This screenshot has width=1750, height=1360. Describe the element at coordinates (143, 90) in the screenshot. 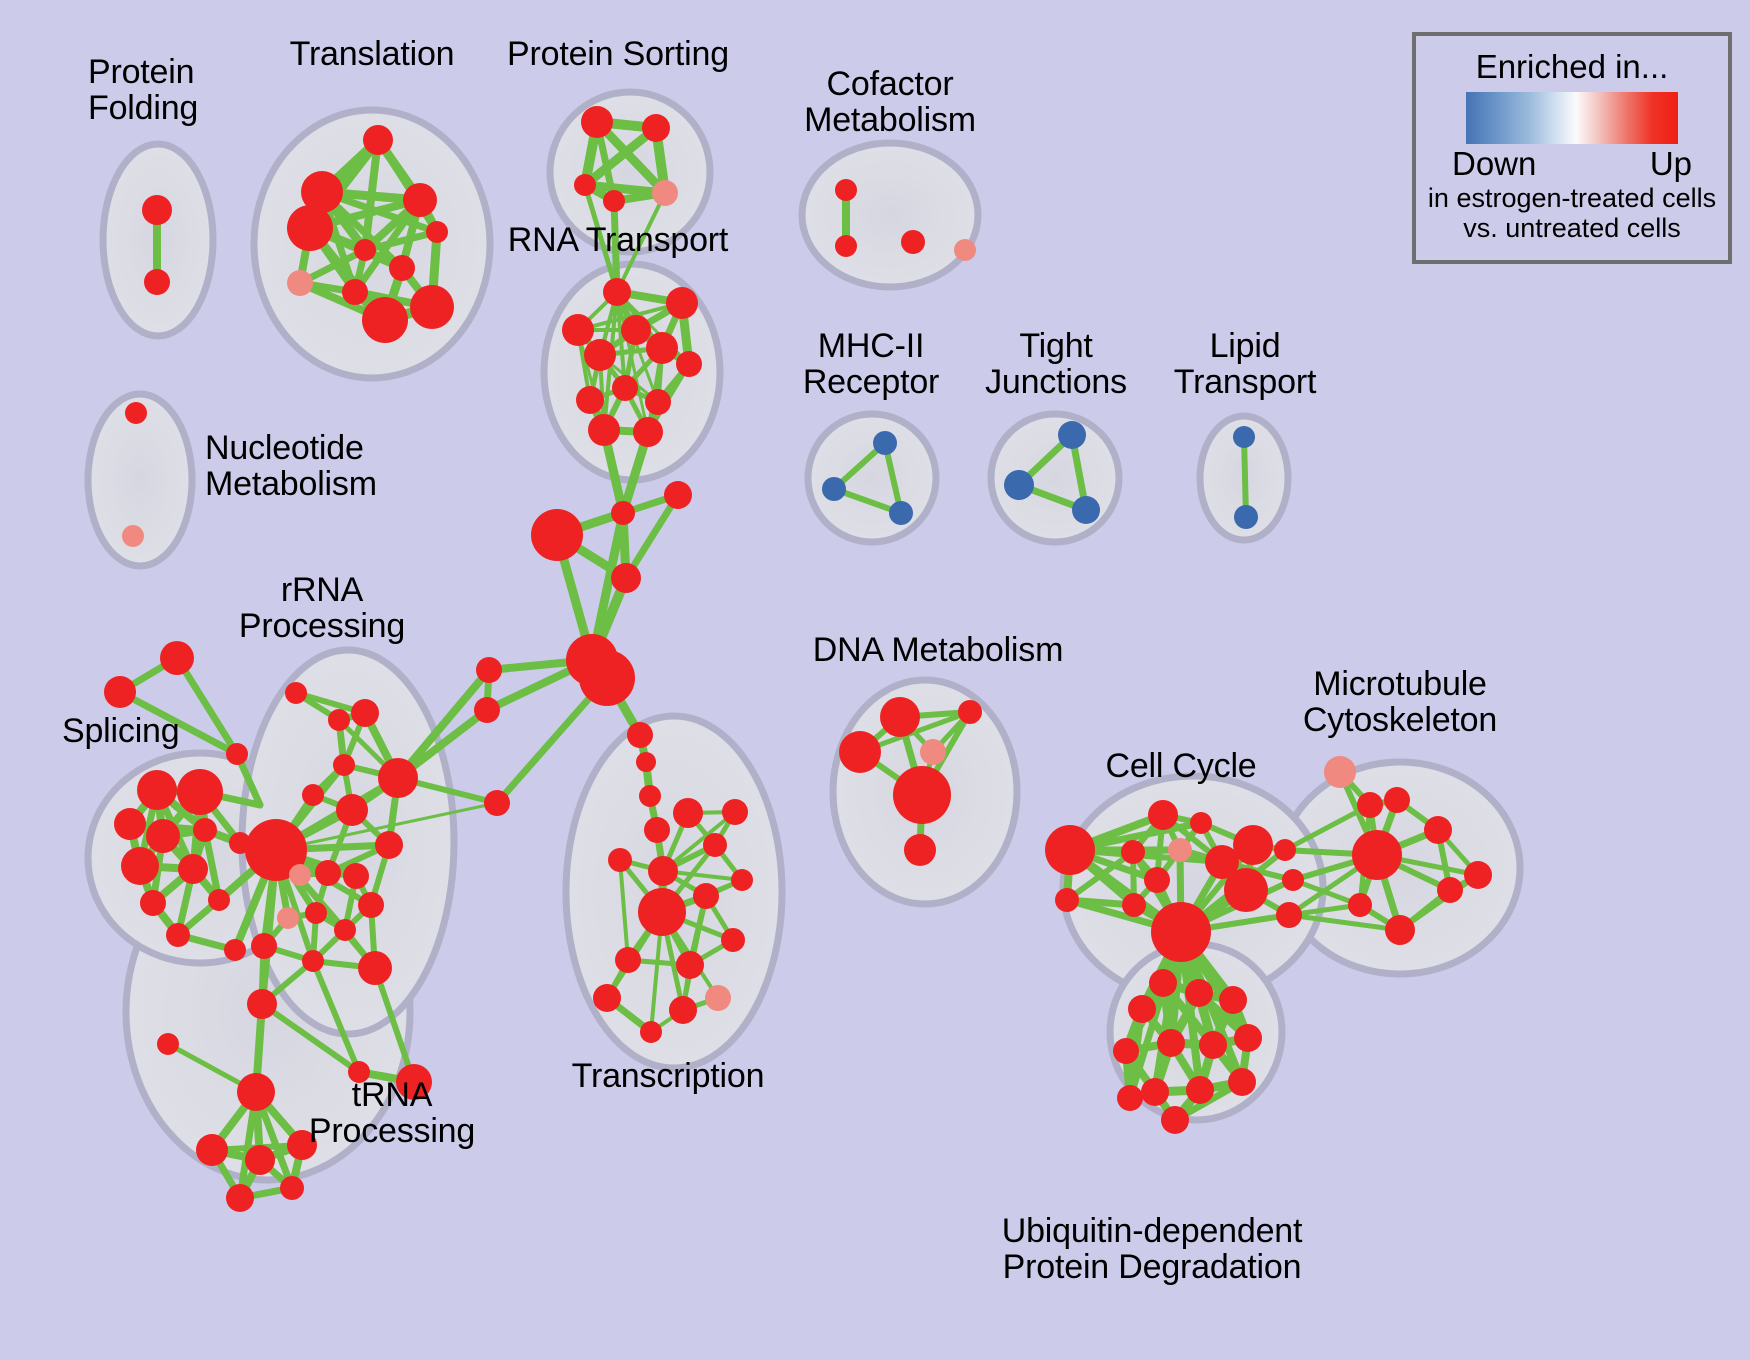

I see `cluster-label-protein-folding: Protein Folding` at that location.